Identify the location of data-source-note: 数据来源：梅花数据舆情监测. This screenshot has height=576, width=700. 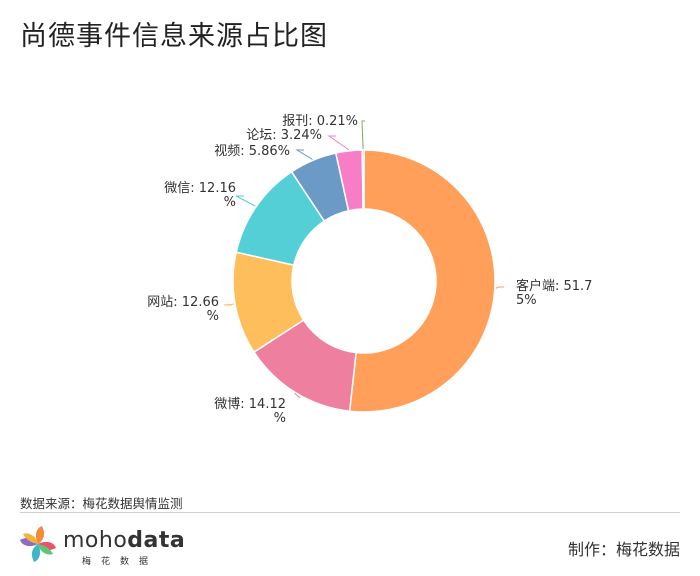
(101, 503).